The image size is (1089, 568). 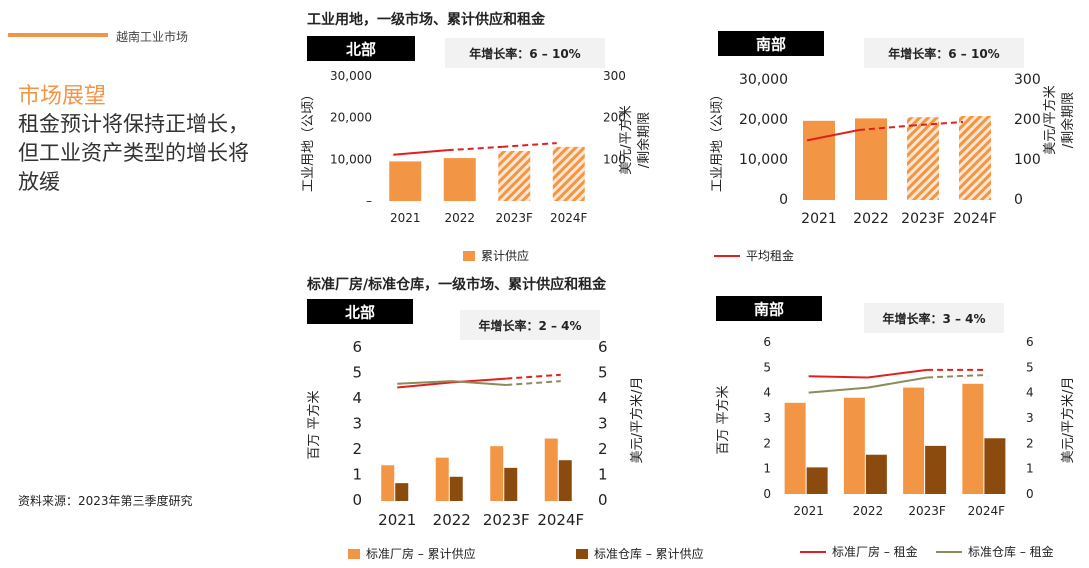 I want to click on rbf_north-ytick-left: 0, so click(x=357, y=500).